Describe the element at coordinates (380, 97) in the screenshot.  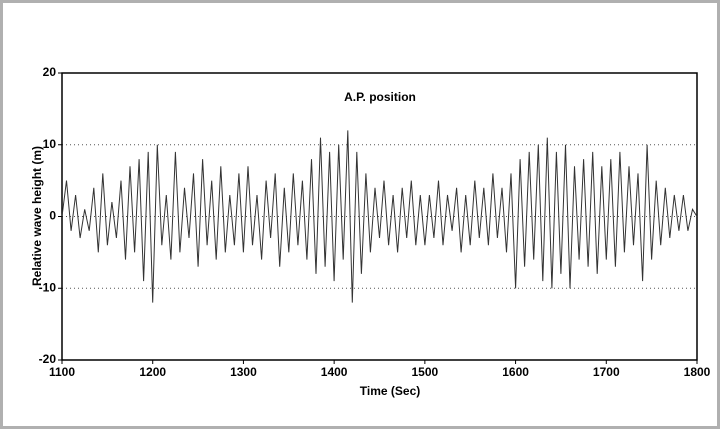
I see `chart-title: A.P. position` at that location.